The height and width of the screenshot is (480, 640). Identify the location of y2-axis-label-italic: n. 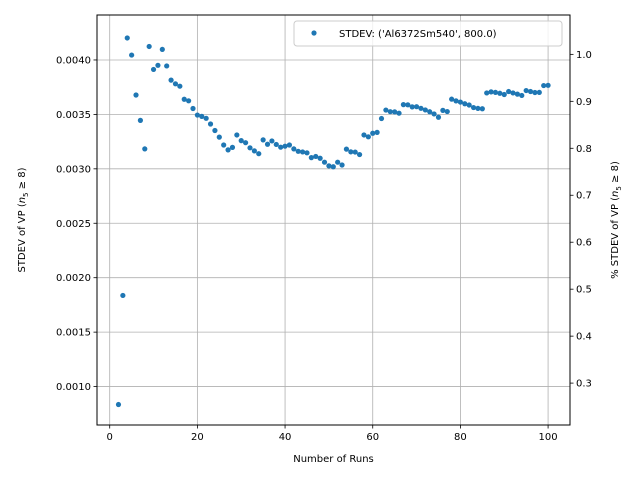
(615, 194).